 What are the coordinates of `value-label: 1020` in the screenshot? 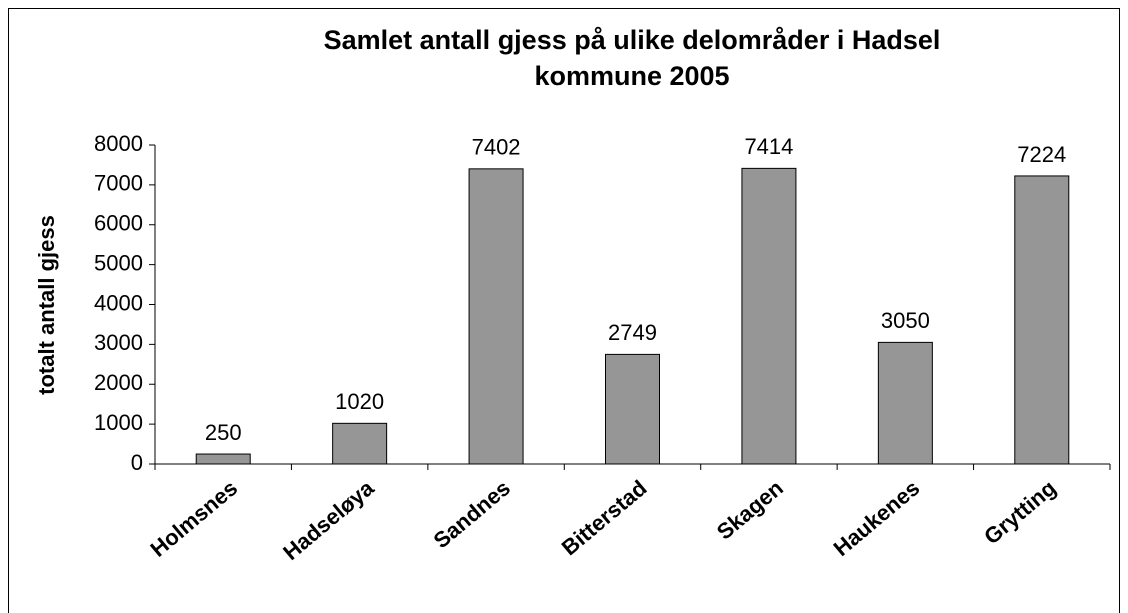 It's located at (359, 401).